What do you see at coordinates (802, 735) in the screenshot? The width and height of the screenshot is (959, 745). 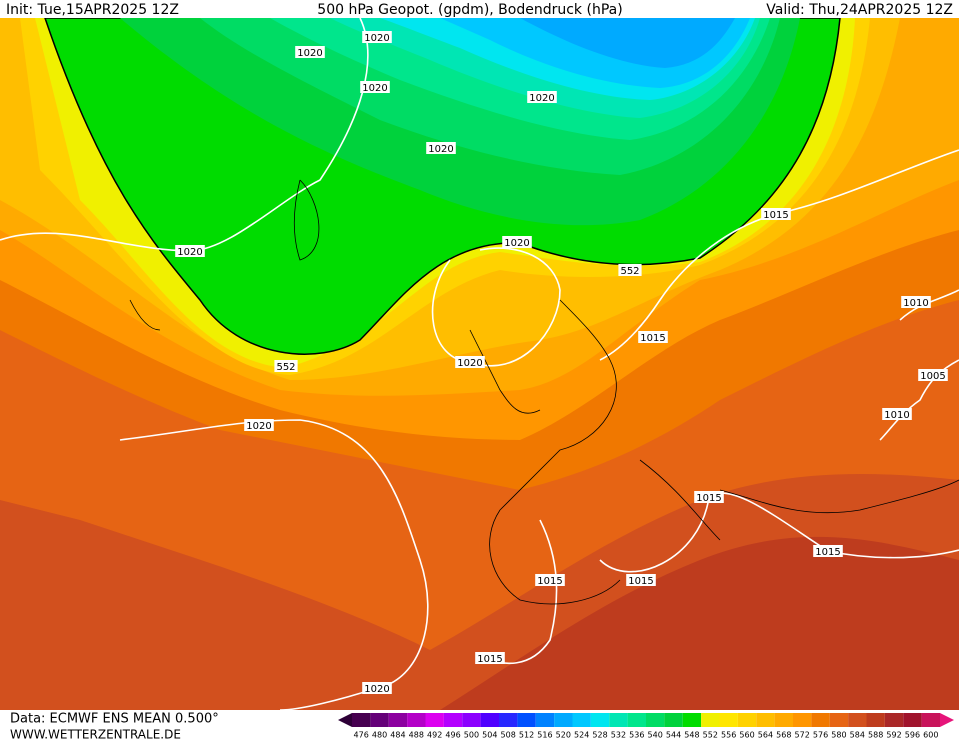 I see `colorbar-label: 572` at bounding box center [802, 735].